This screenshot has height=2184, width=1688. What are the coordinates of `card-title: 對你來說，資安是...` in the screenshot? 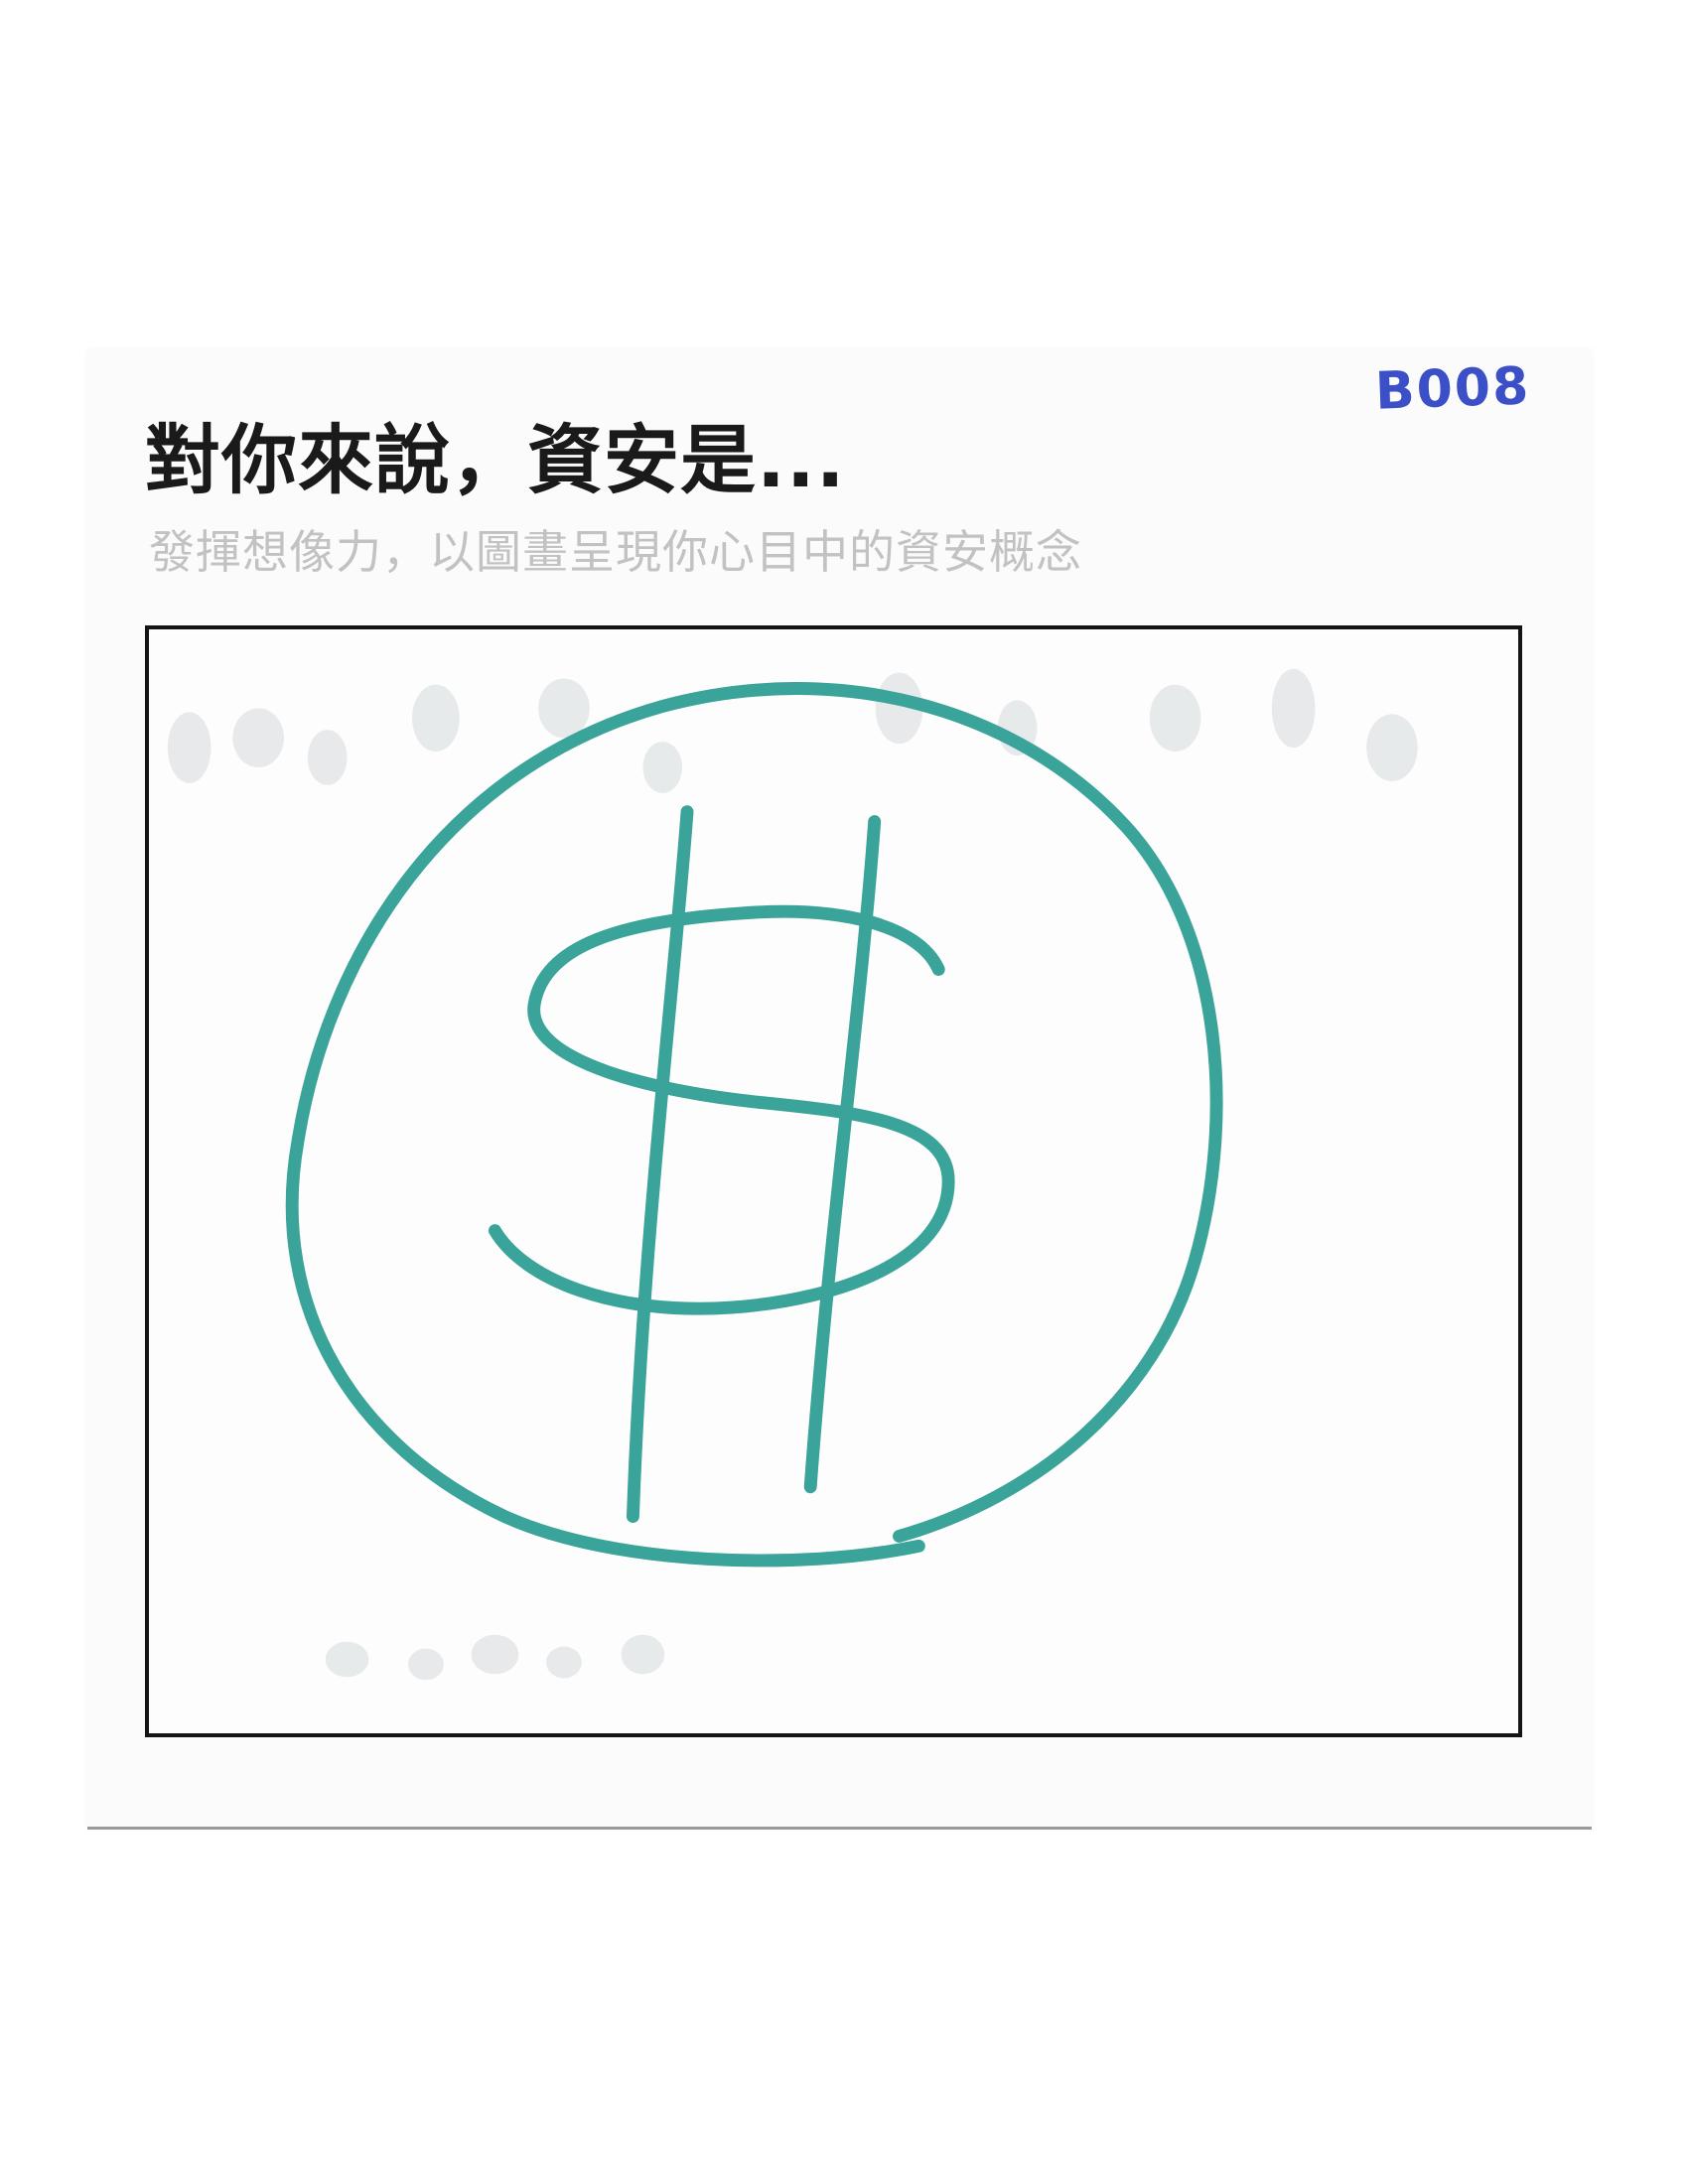 It's located at (495, 460).